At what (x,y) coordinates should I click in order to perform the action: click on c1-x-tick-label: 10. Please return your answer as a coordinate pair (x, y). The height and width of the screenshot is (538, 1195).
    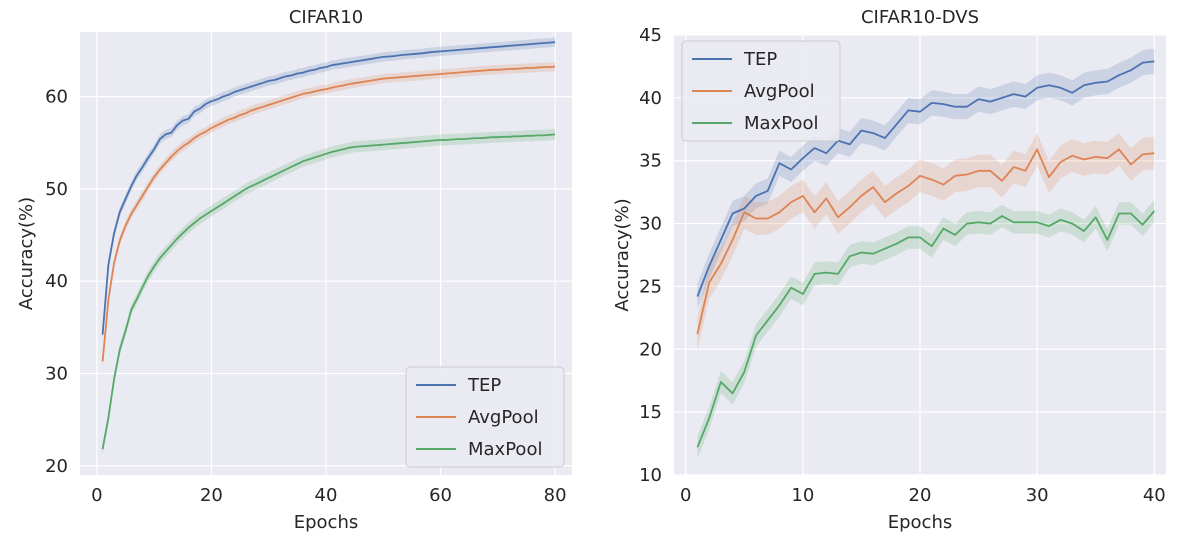
    Looking at the image, I should click on (802, 495).